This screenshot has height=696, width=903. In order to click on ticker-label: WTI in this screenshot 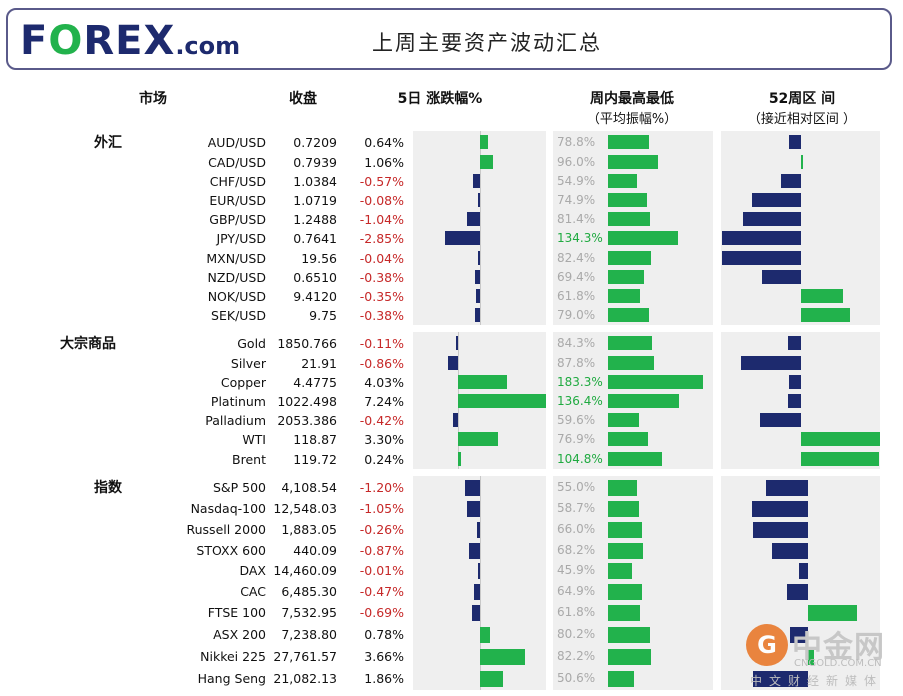, I will do `click(254, 439)`.